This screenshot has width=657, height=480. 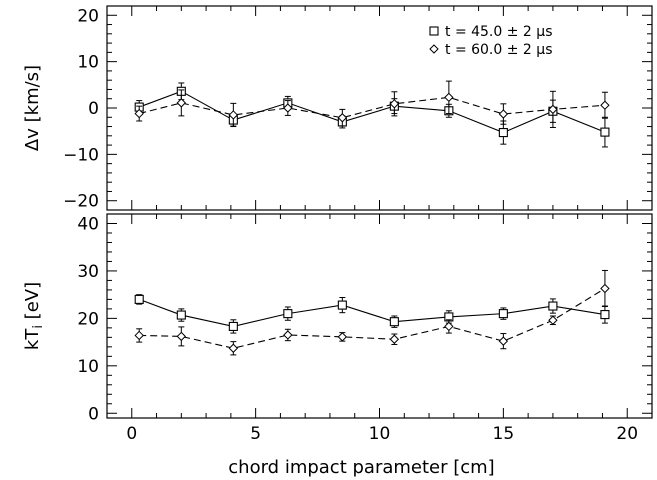 What do you see at coordinates (81, 155) in the screenshot?
I see `y-tick-label: −10` at bounding box center [81, 155].